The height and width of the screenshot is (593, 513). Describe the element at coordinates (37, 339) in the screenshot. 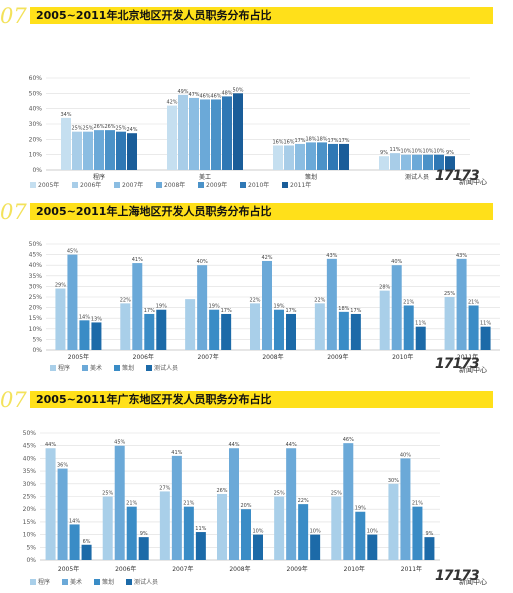

I see `y-tick-label: 5%` at that location.